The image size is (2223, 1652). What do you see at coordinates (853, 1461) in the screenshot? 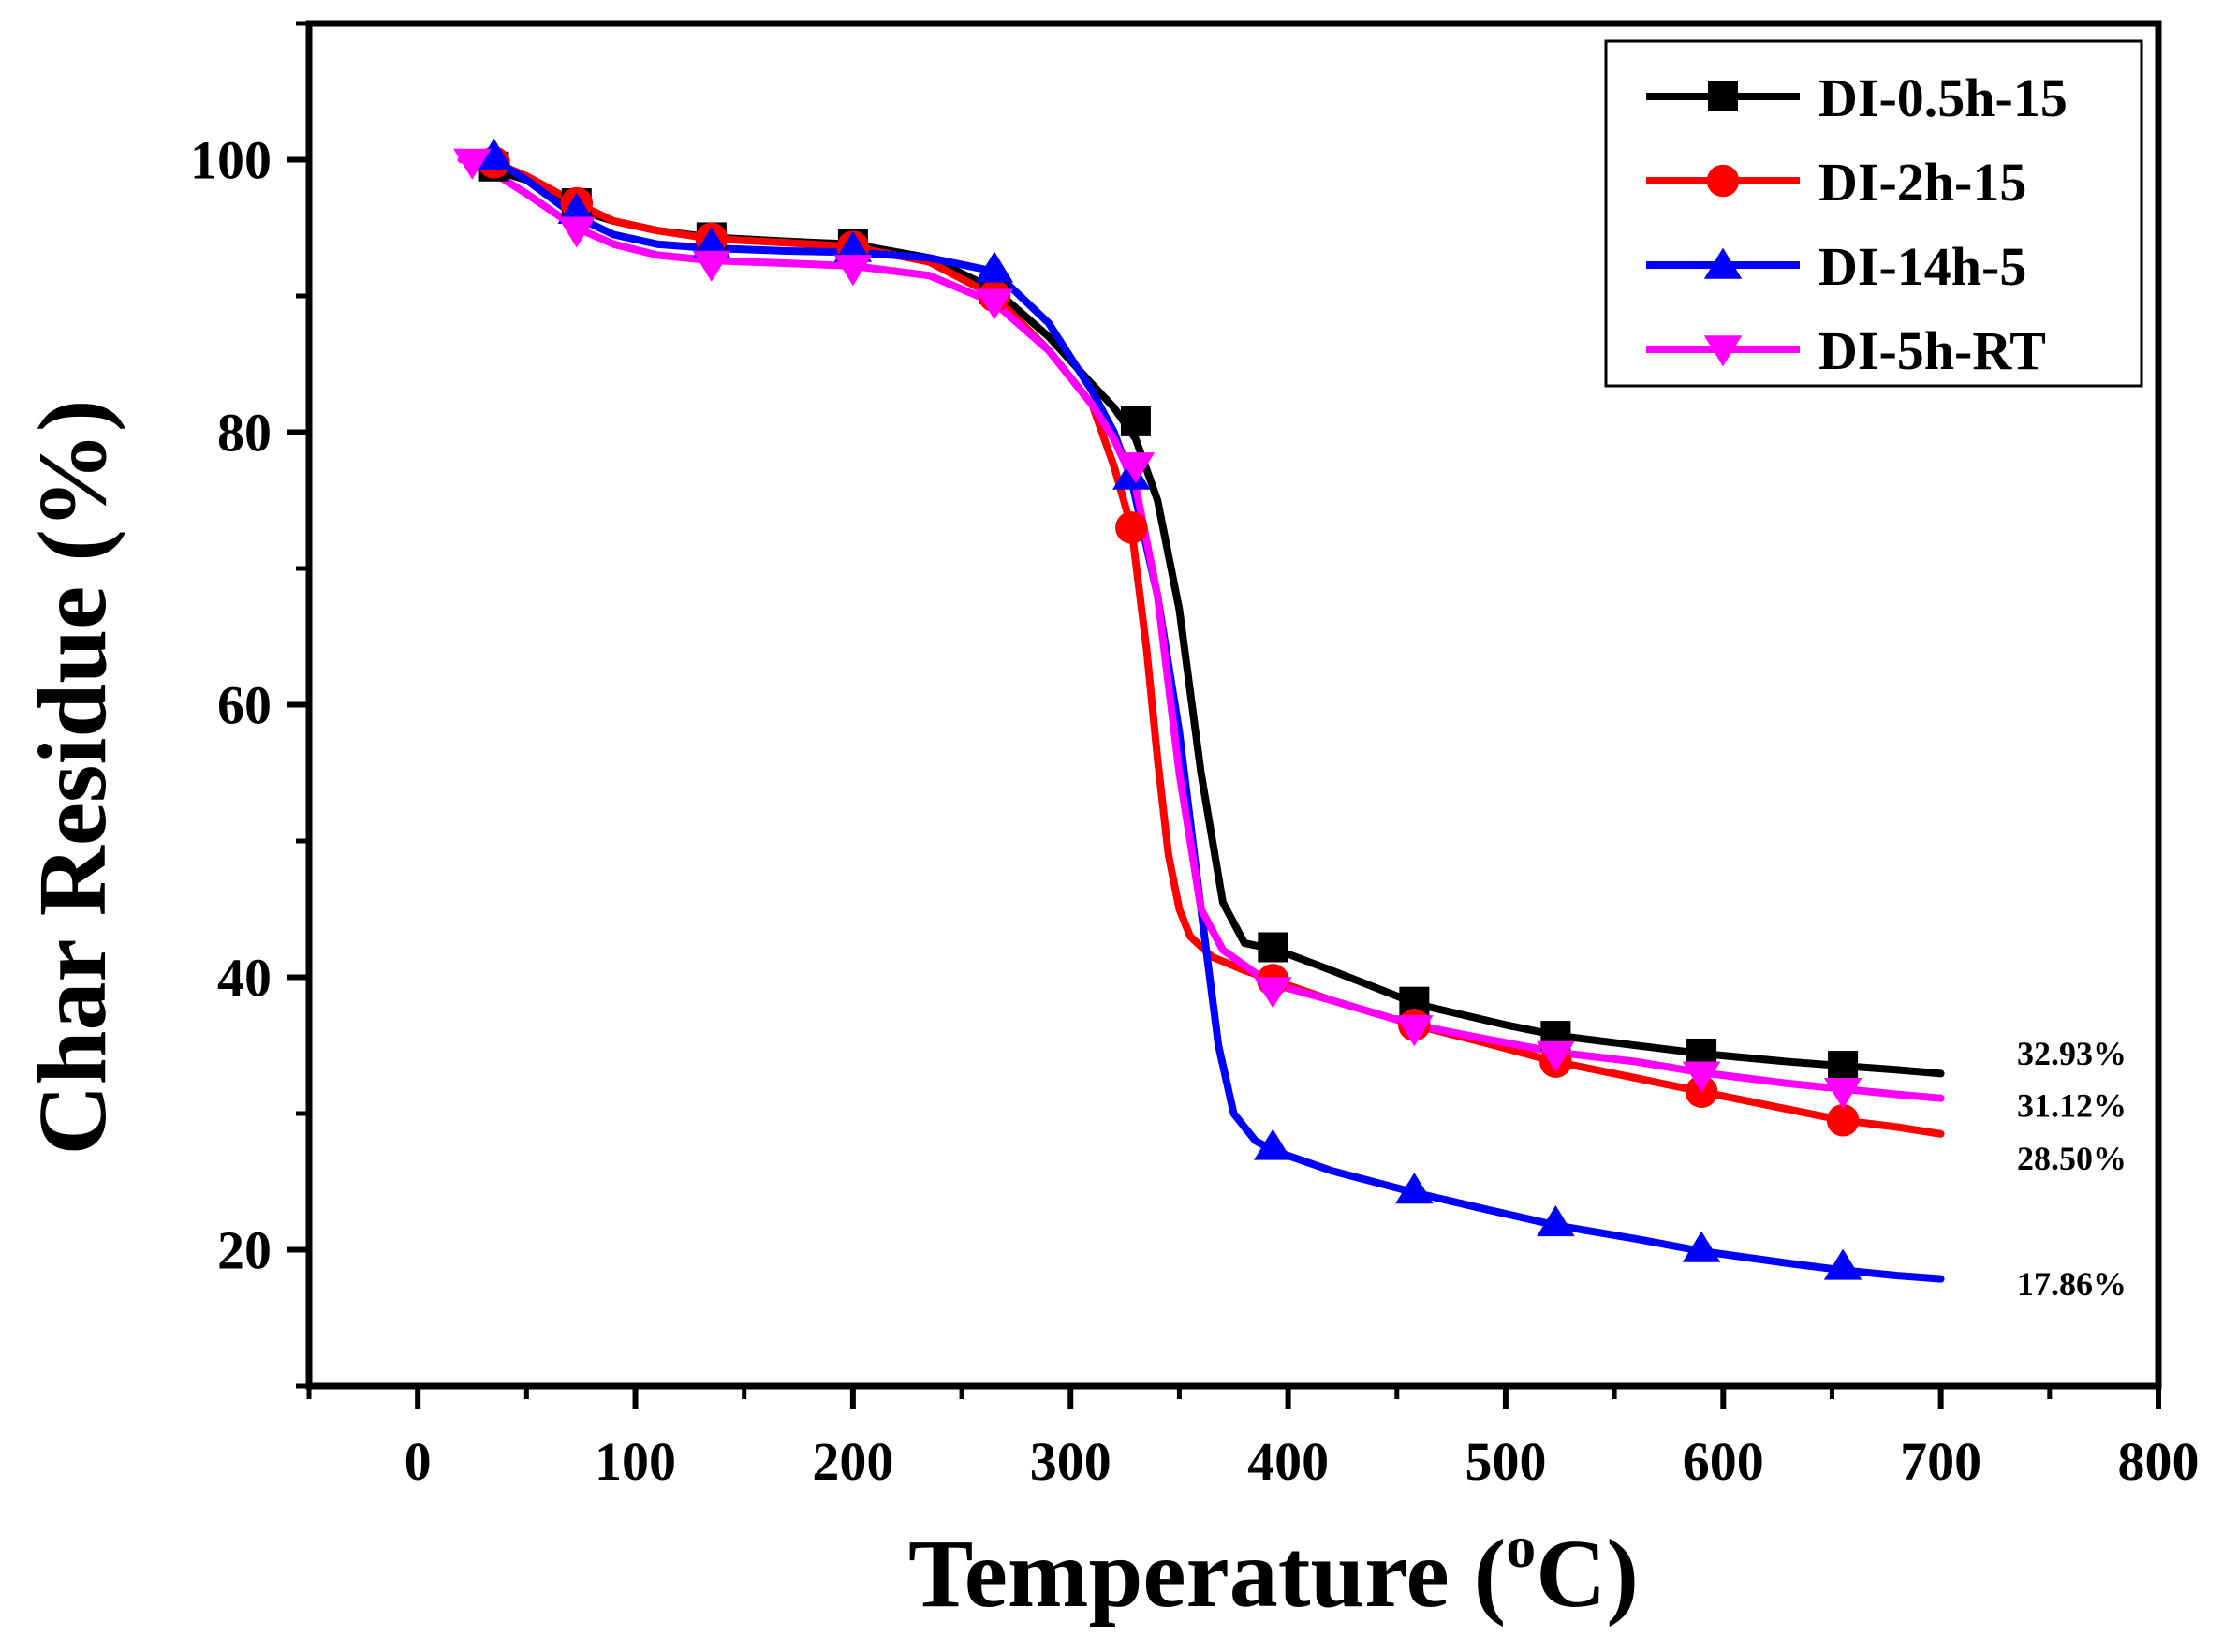
I see `x-tick-label: 200` at bounding box center [853, 1461].